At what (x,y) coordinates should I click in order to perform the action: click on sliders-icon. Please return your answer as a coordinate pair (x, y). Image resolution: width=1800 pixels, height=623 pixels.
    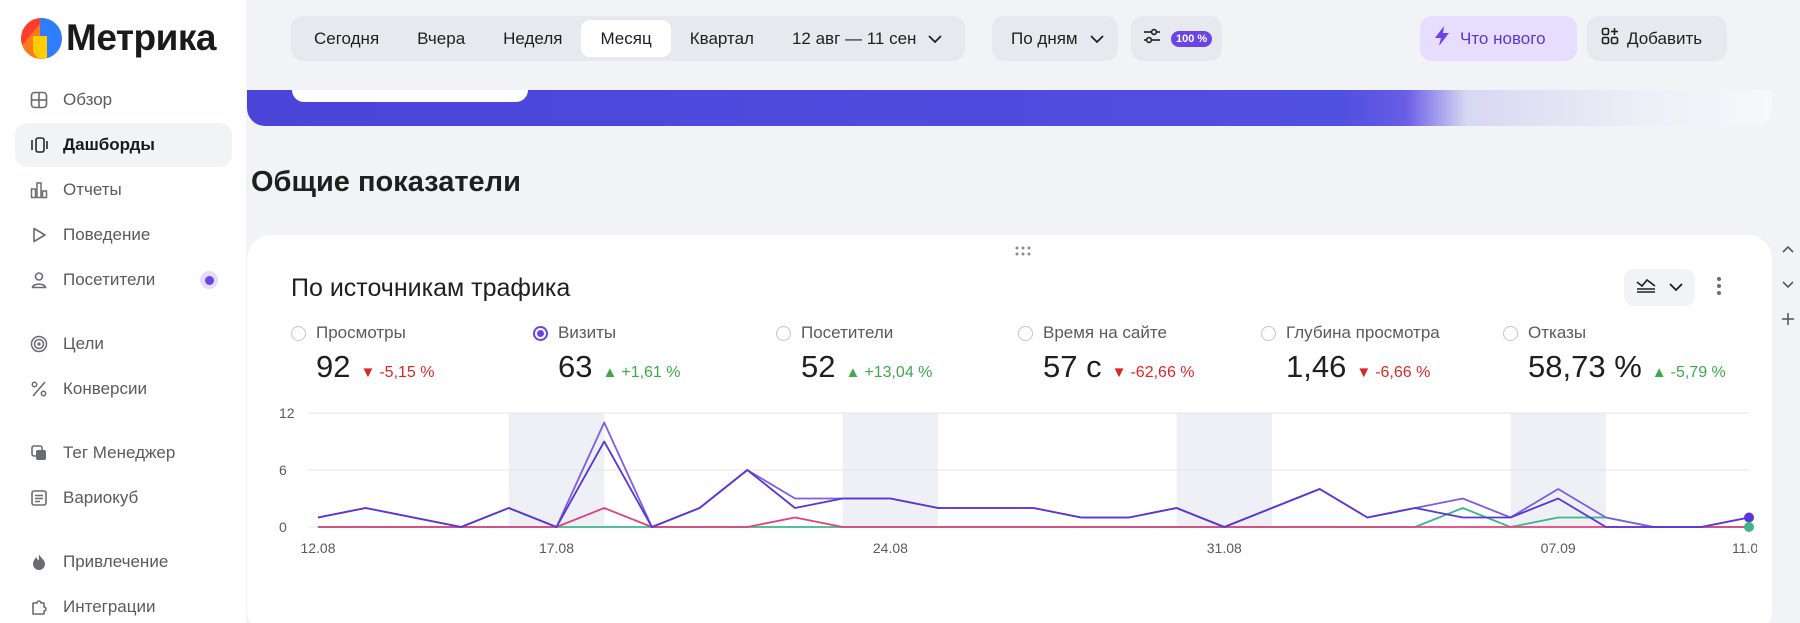
    Looking at the image, I should click on (1152, 38).